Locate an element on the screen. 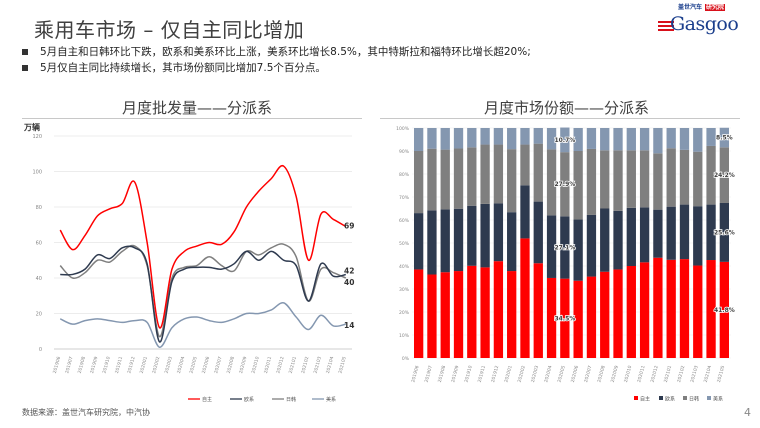  x-tick-label: 202004 is located at coordinates (181, 365).